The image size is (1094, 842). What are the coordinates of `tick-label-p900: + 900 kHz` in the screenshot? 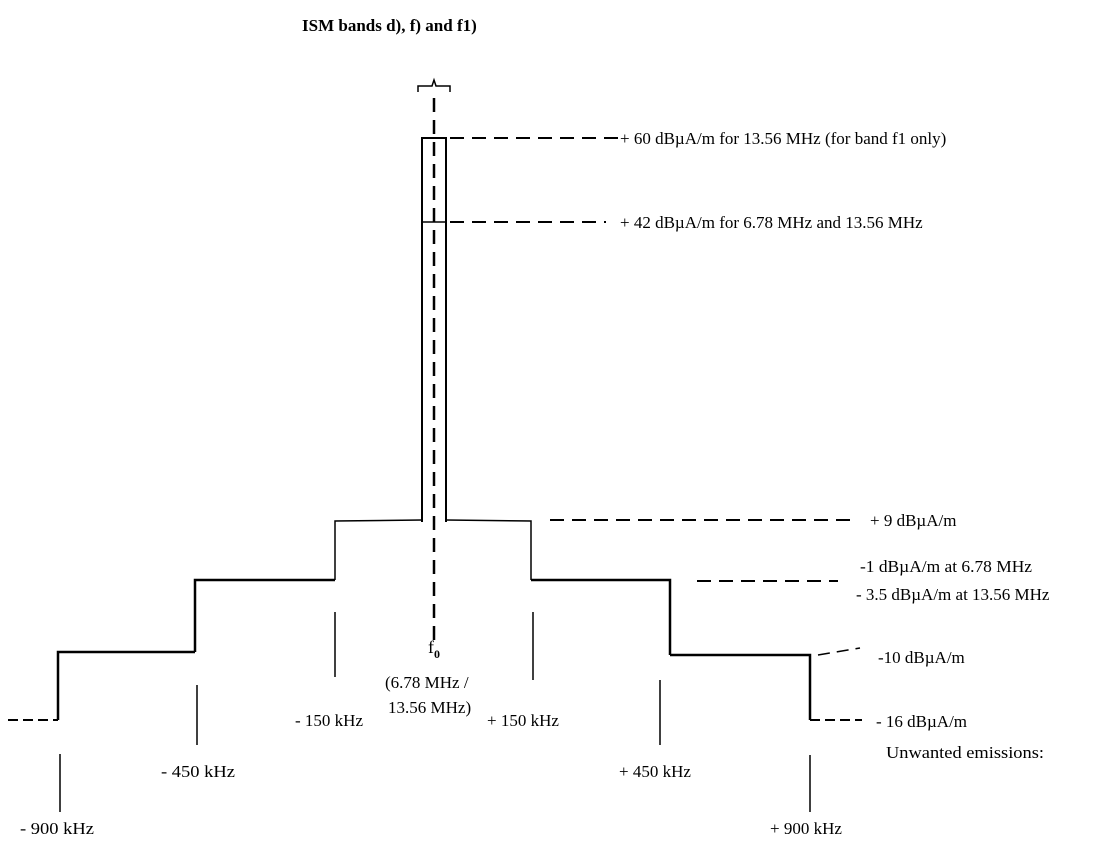 It's located at (806, 828).